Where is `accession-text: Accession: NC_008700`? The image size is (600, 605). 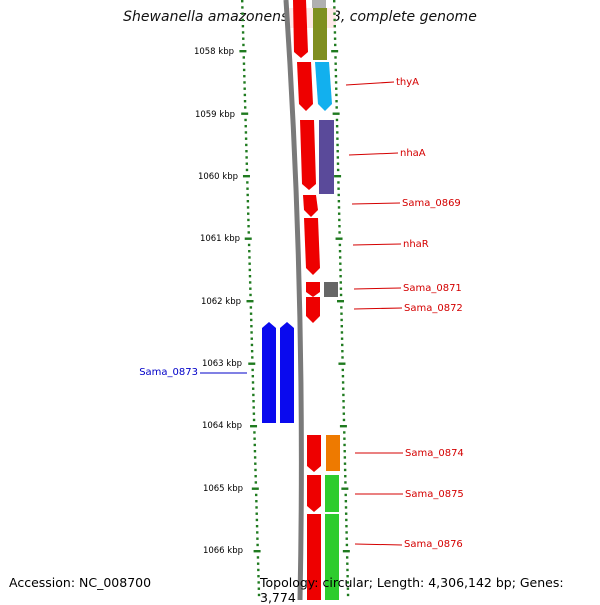 accession-text: Accession: NC_008700 is located at coordinates (80, 582).